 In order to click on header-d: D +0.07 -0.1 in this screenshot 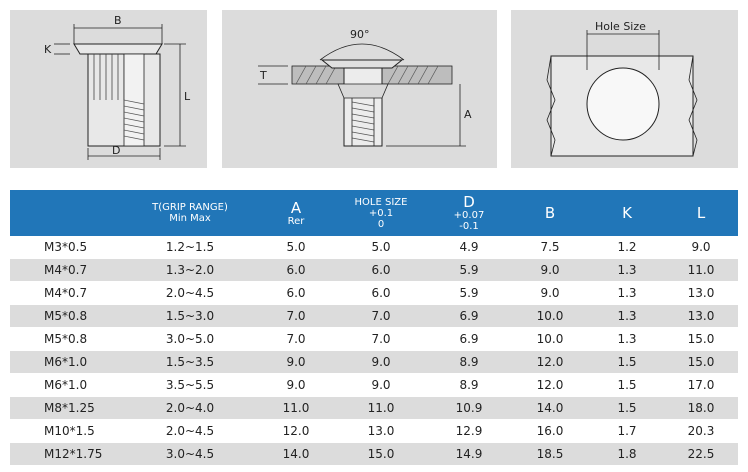, I will do `click(469, 213)`.